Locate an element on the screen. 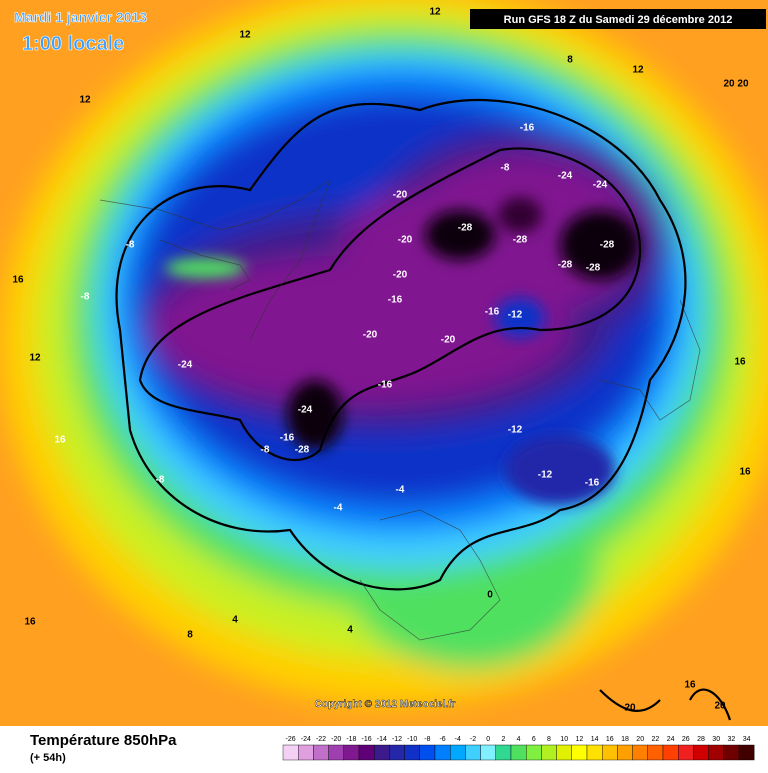 The height and width of the screenshot is (773, 768). run-info: Run GFS 18 Z du Samedi 29 décembre 2012 is located at coordinates (618, 20).